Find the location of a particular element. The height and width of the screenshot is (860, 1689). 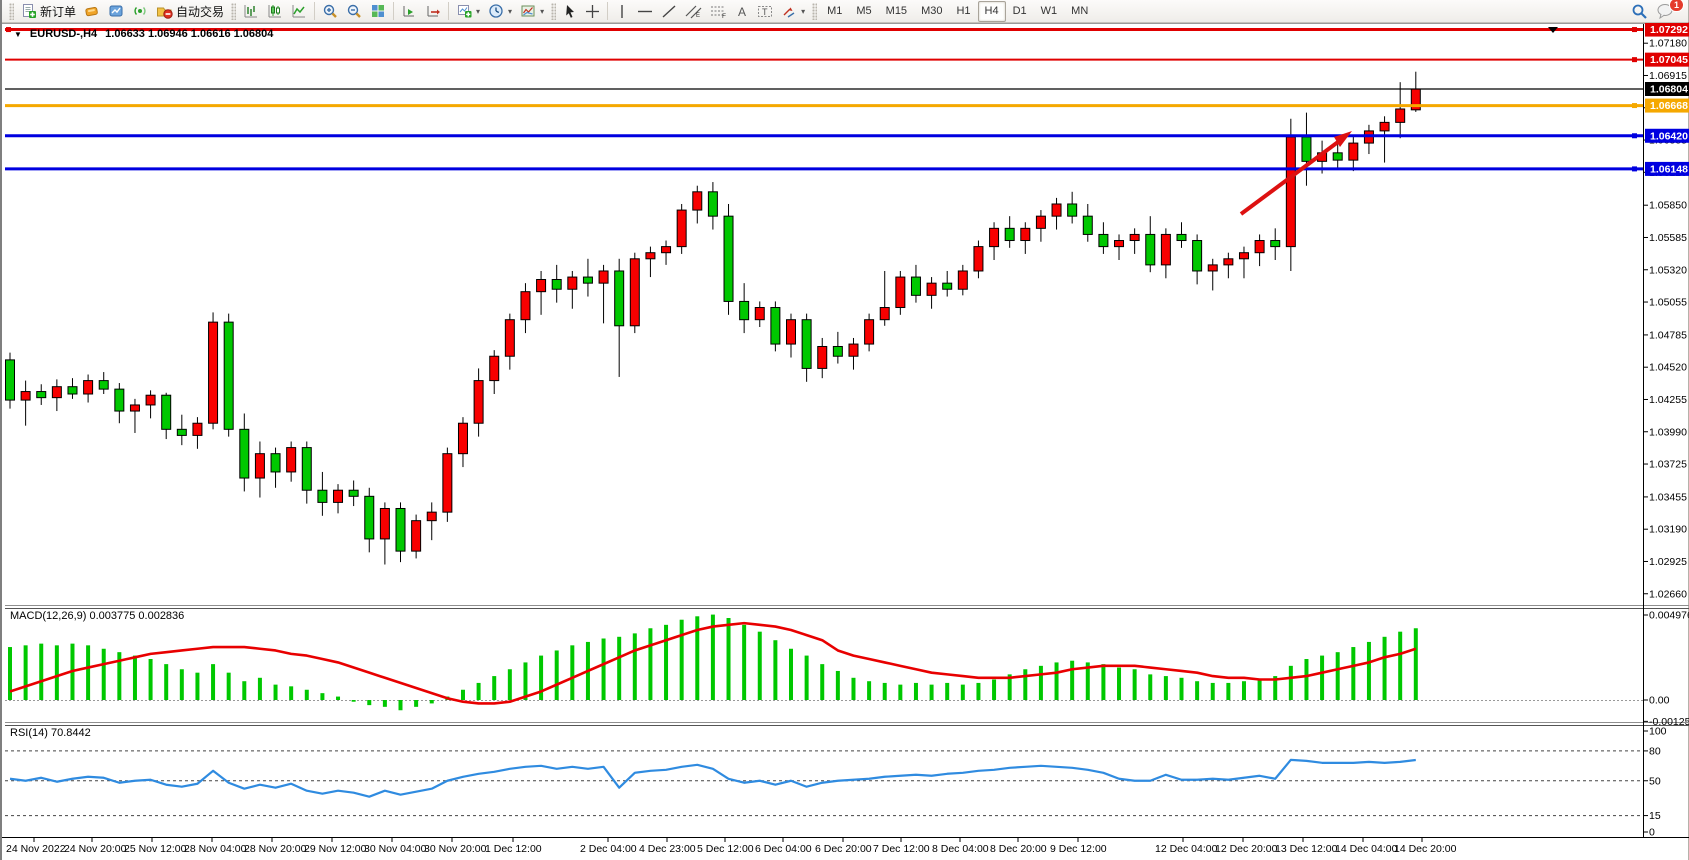

price-tick-label: 1.07180 is located at coordinates (1668, 44).